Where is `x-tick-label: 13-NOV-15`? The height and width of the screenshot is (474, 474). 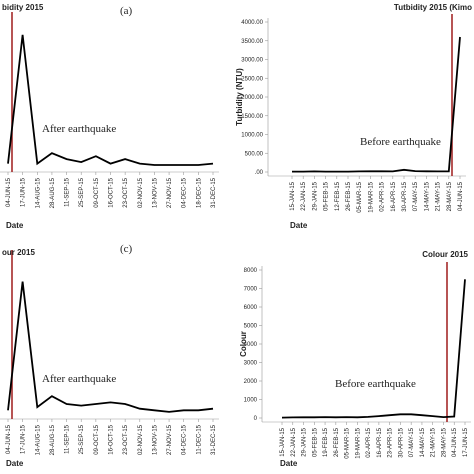 x-tick-label: 13-NOV-15 is located at coordinates (155, 439).